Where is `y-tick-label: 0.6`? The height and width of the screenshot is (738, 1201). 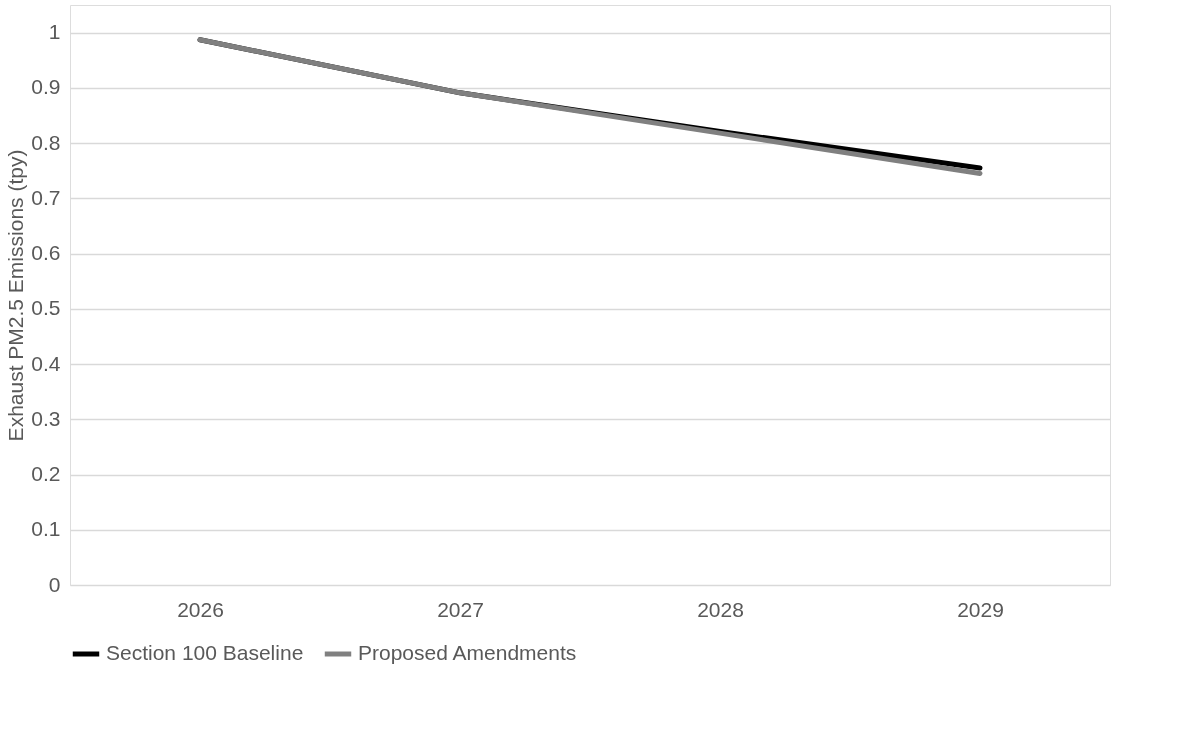
y-tick-label: 0.6 is located at coordinates (46, 253).